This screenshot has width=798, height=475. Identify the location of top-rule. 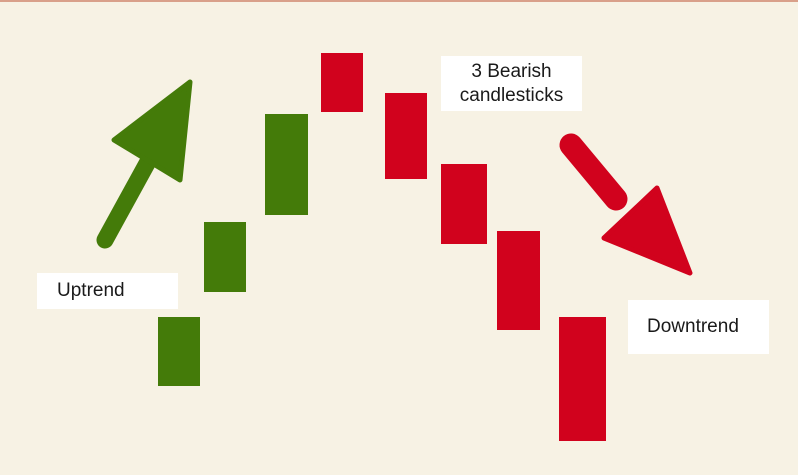
(399, 1).